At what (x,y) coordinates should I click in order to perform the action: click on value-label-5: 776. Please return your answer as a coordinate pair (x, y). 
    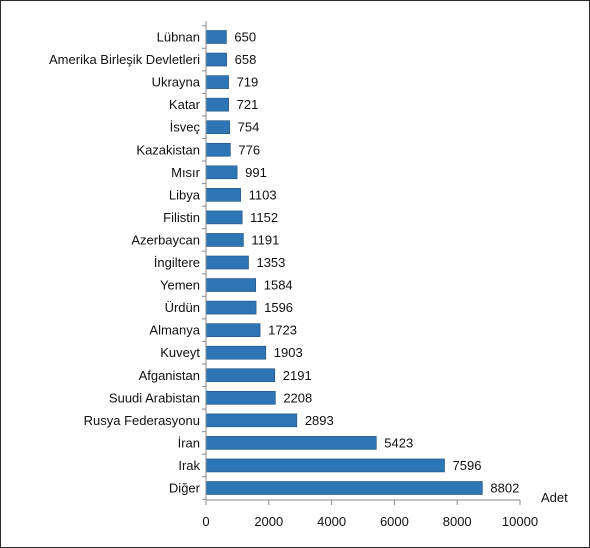
    Looking at the image, I should click on (249, 149).